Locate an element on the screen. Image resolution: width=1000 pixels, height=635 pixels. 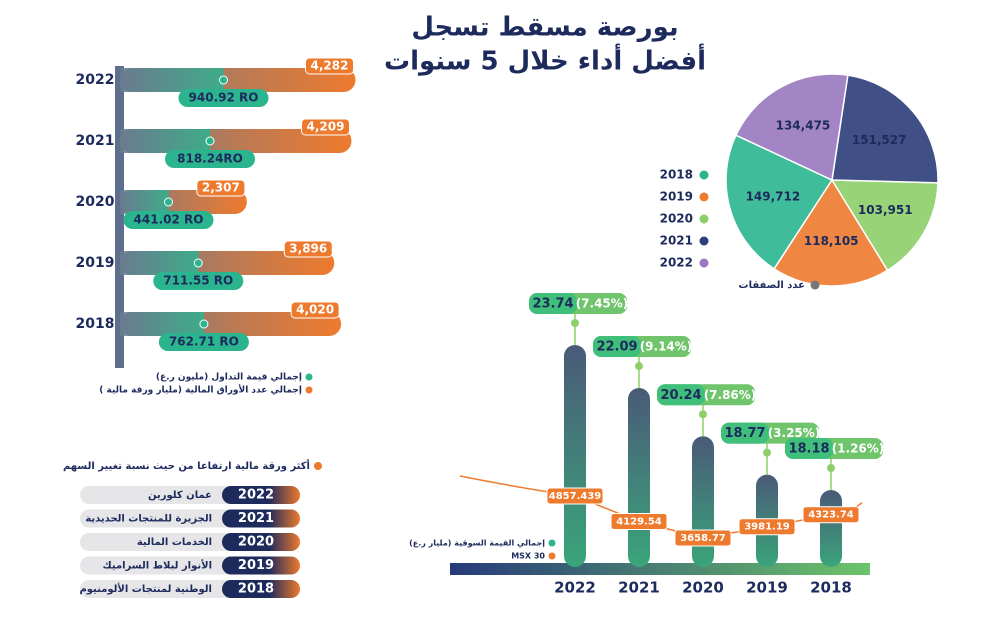
value-label: 3981.19 is located at coordinates (767, 527).